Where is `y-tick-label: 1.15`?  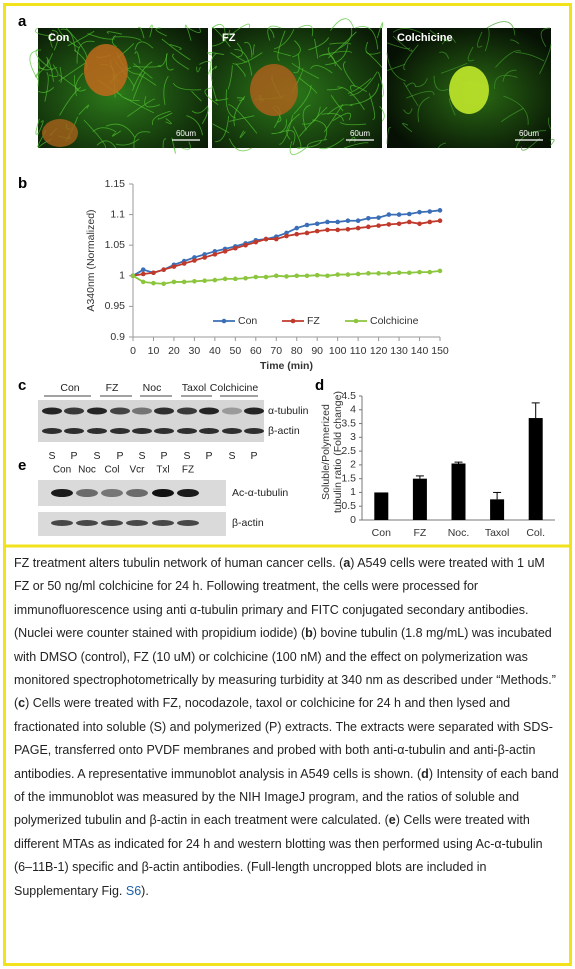 y-tick-label: 1.15 is located at coordinates (115, 184).